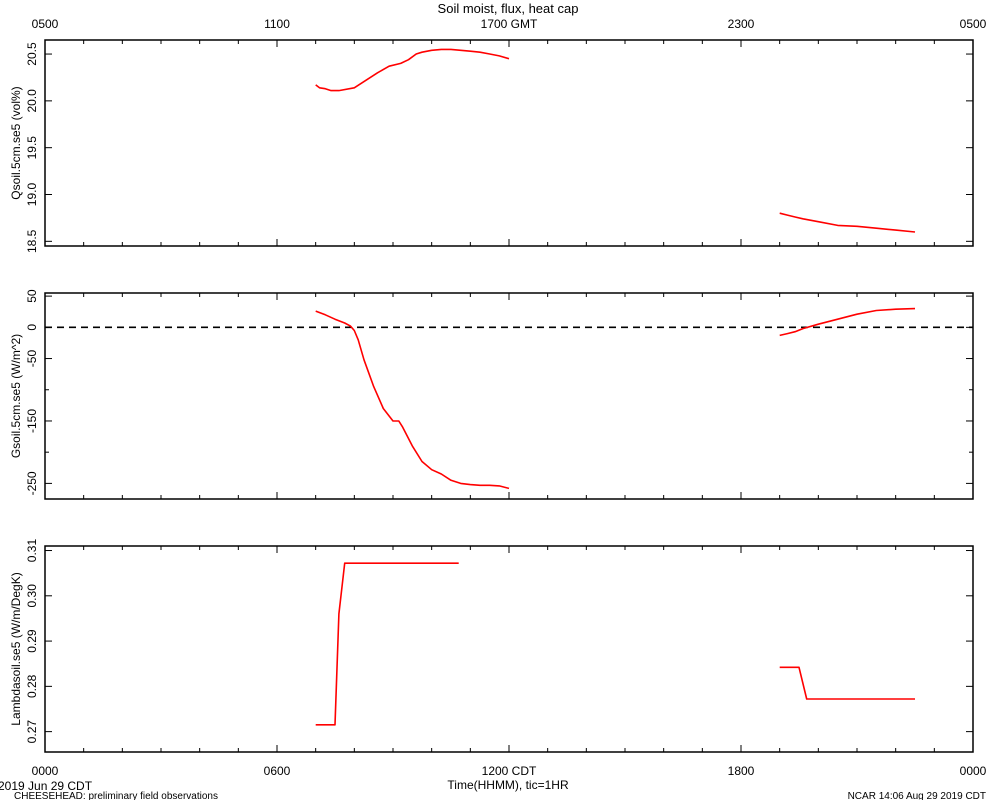 Image resolution: width=1000 pixels, height=800 pixels. Describe the element at coordinates (32, 483) in the screenshot. I see `y-tick-label: -250` at that location.